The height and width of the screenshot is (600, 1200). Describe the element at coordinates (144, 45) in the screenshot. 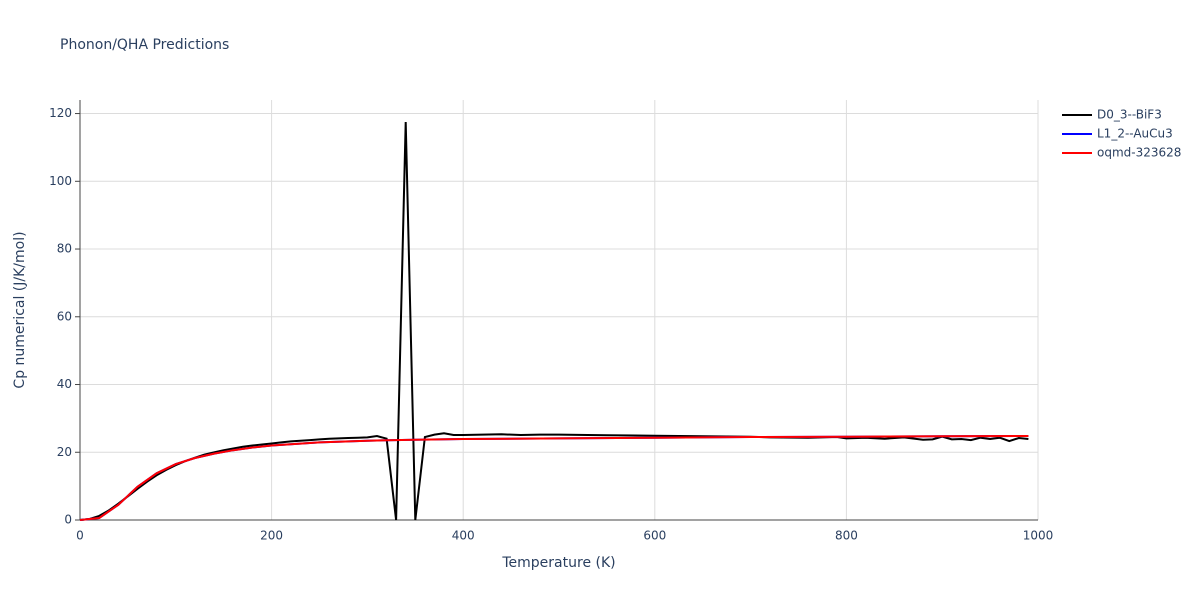

I see `chart-title: Phonon/QHA Predictions` at that location.